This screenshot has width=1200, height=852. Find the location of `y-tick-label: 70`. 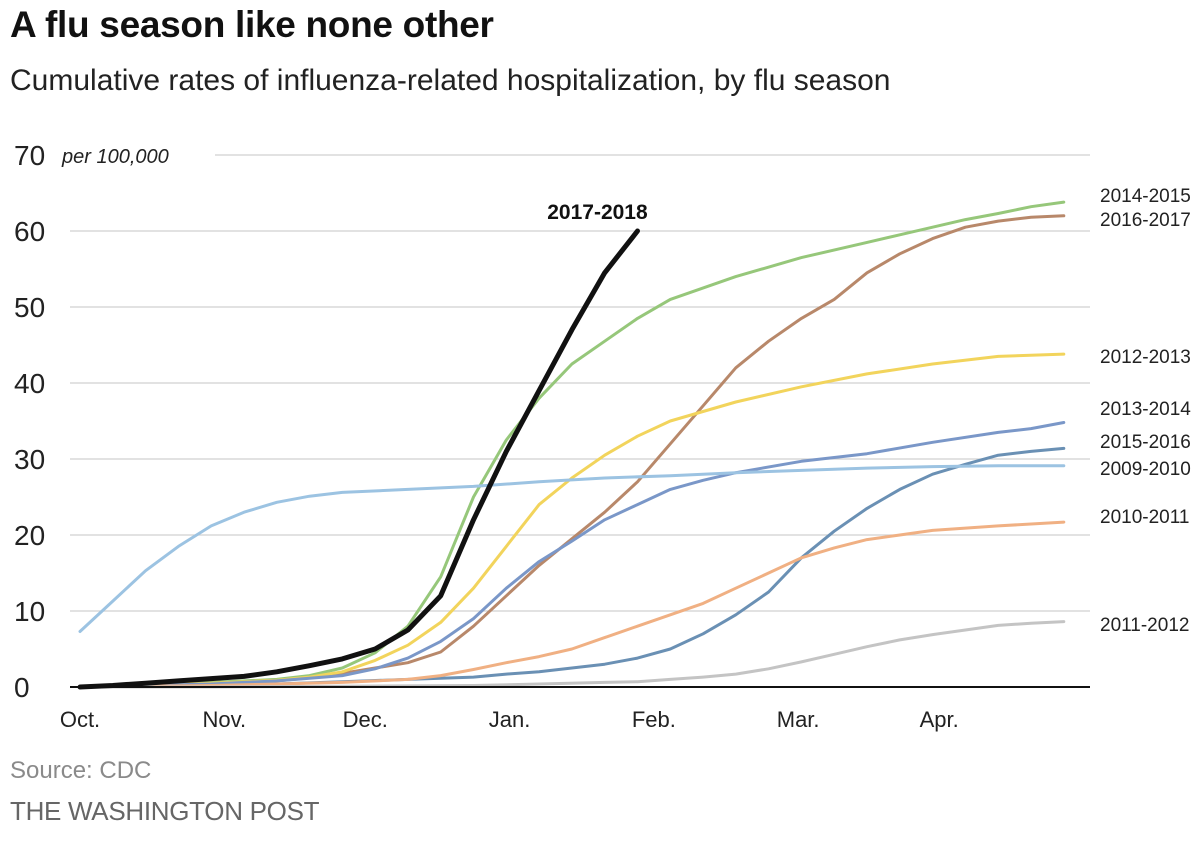

y-tick-label: 70 is located at coordinates (29, 155).